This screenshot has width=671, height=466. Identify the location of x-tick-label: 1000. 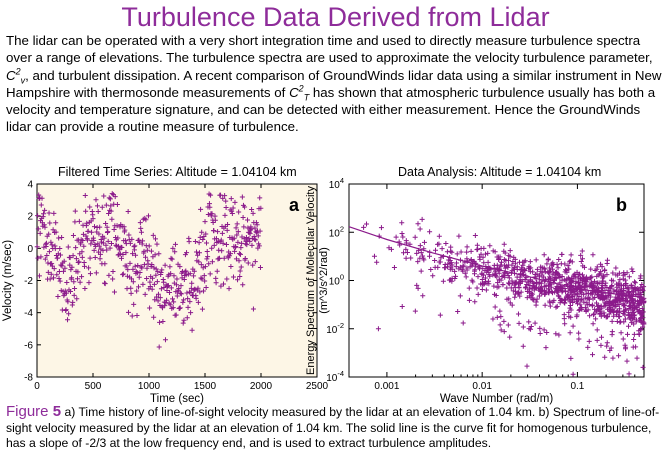
(149, 386).